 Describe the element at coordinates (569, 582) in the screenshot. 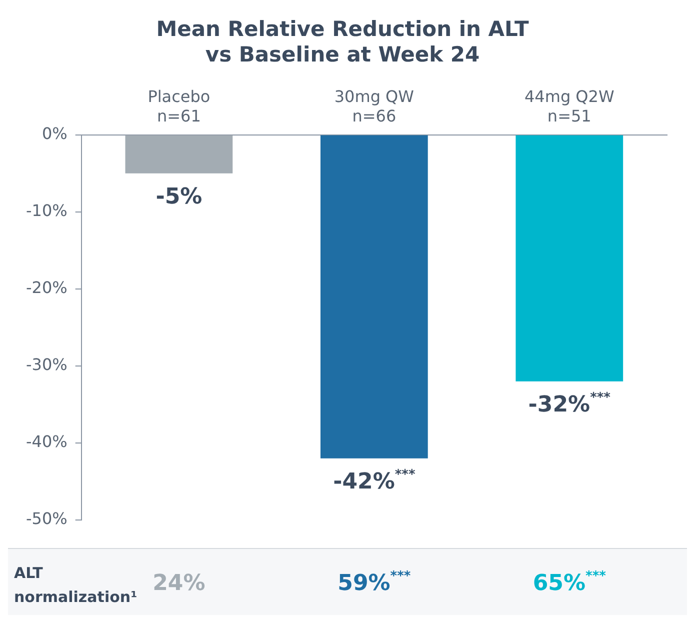

I see `text: 65%***` at that location.